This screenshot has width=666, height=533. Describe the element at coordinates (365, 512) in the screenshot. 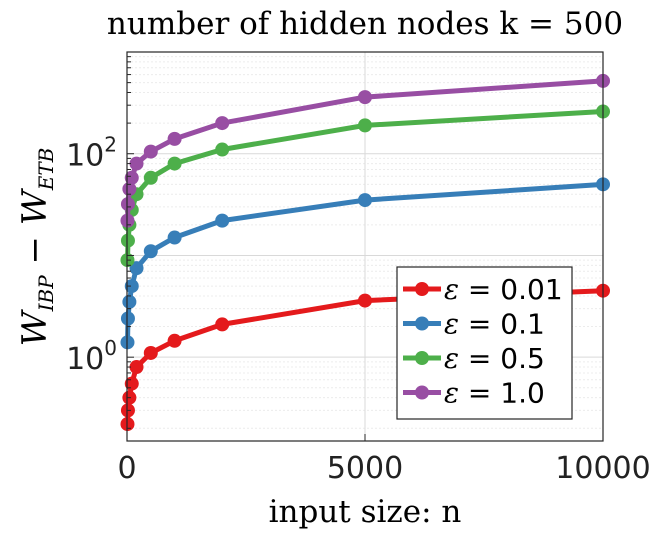

I see `x-axis-label: input size: n` at that location.